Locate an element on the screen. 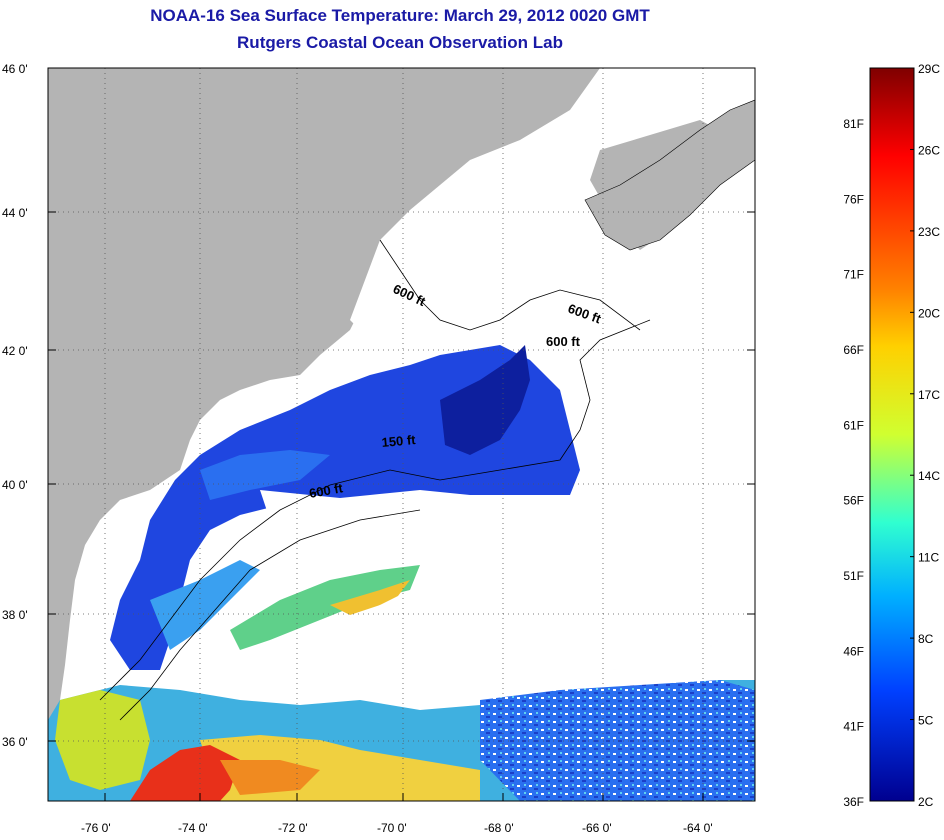  colorbar-fahrenheit-label: 36F is located at coordinates (853, 802).